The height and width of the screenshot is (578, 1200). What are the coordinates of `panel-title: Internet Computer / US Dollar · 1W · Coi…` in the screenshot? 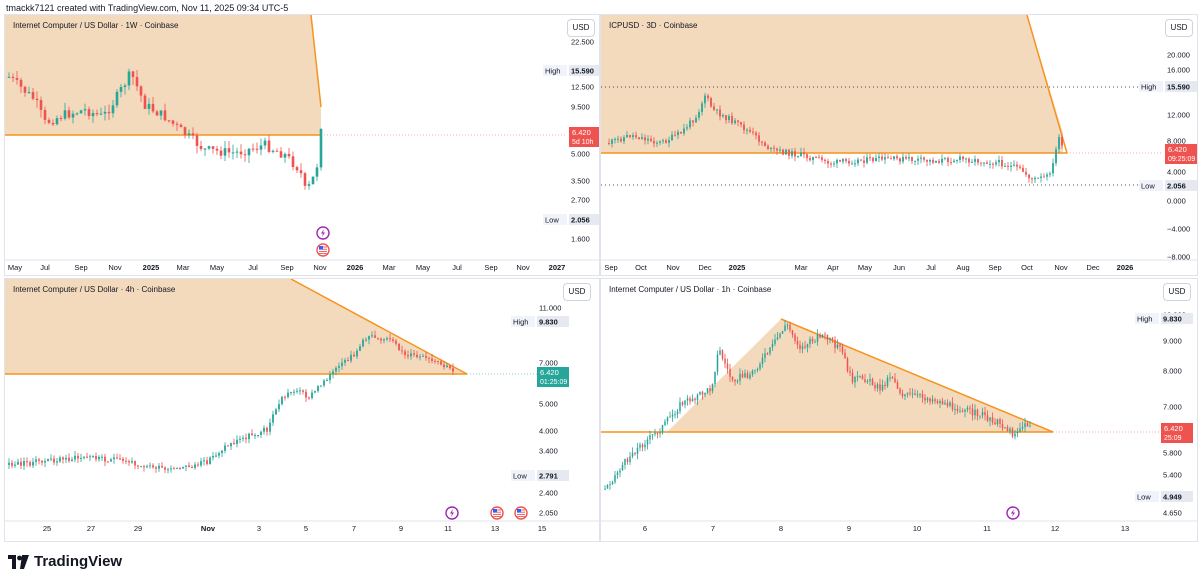 It's located at (96, 25).